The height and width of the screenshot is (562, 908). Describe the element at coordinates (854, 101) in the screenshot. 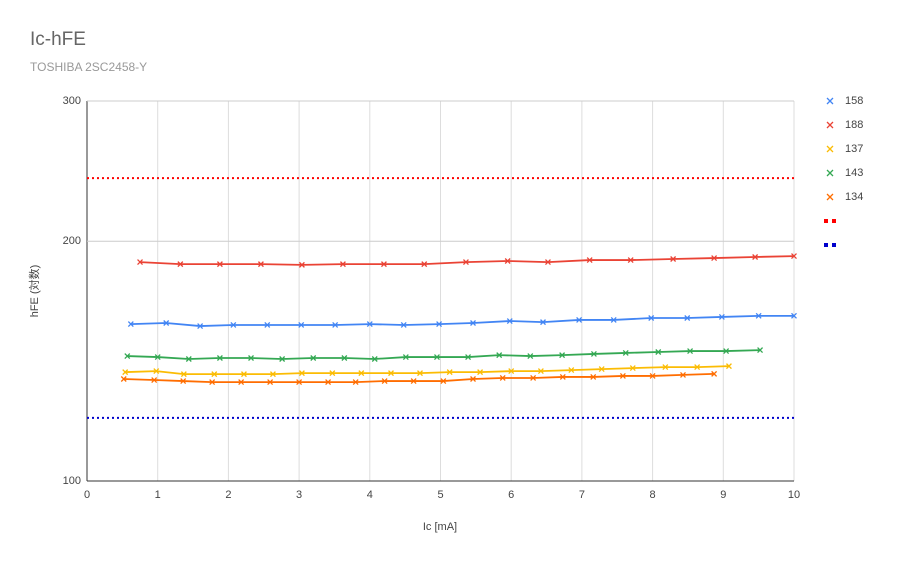

I see `legend-label: 158` at that location.